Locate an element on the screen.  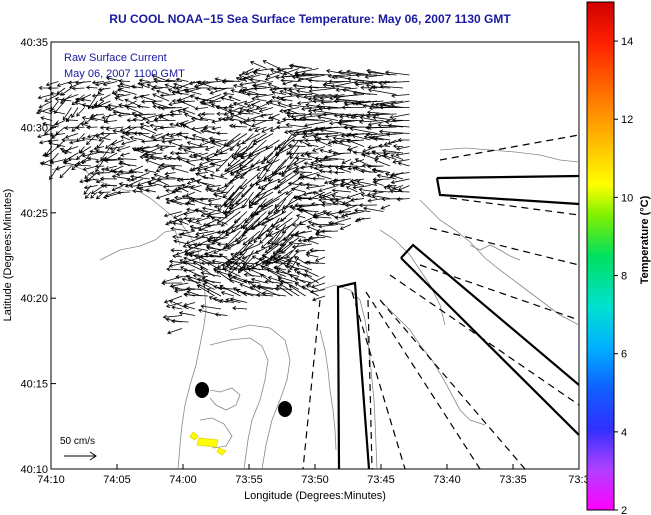
scale-arrow is located at coordinates (80, 456).